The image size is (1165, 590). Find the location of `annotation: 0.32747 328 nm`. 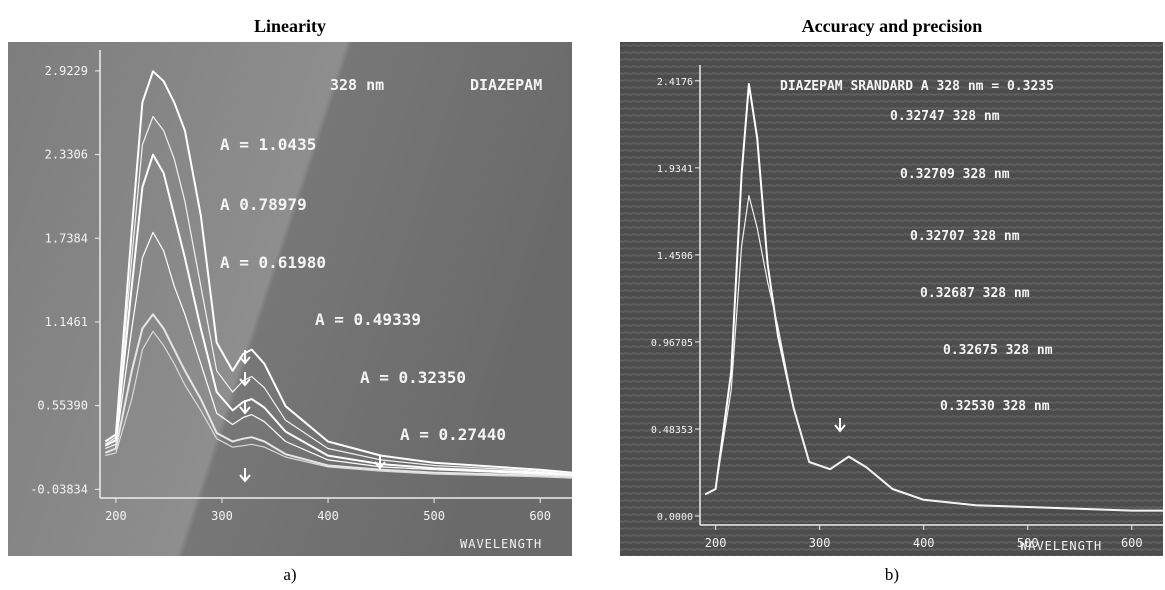

annotation: 0.32747 328 nm is located at coordinates (945, 116).